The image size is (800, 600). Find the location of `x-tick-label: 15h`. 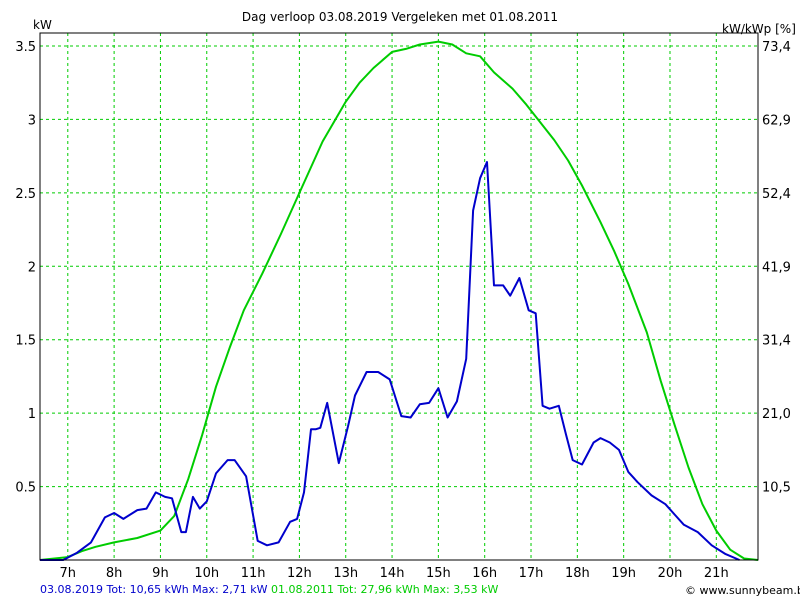

x-tick-label: 15h is located at coordinates (438, 573).